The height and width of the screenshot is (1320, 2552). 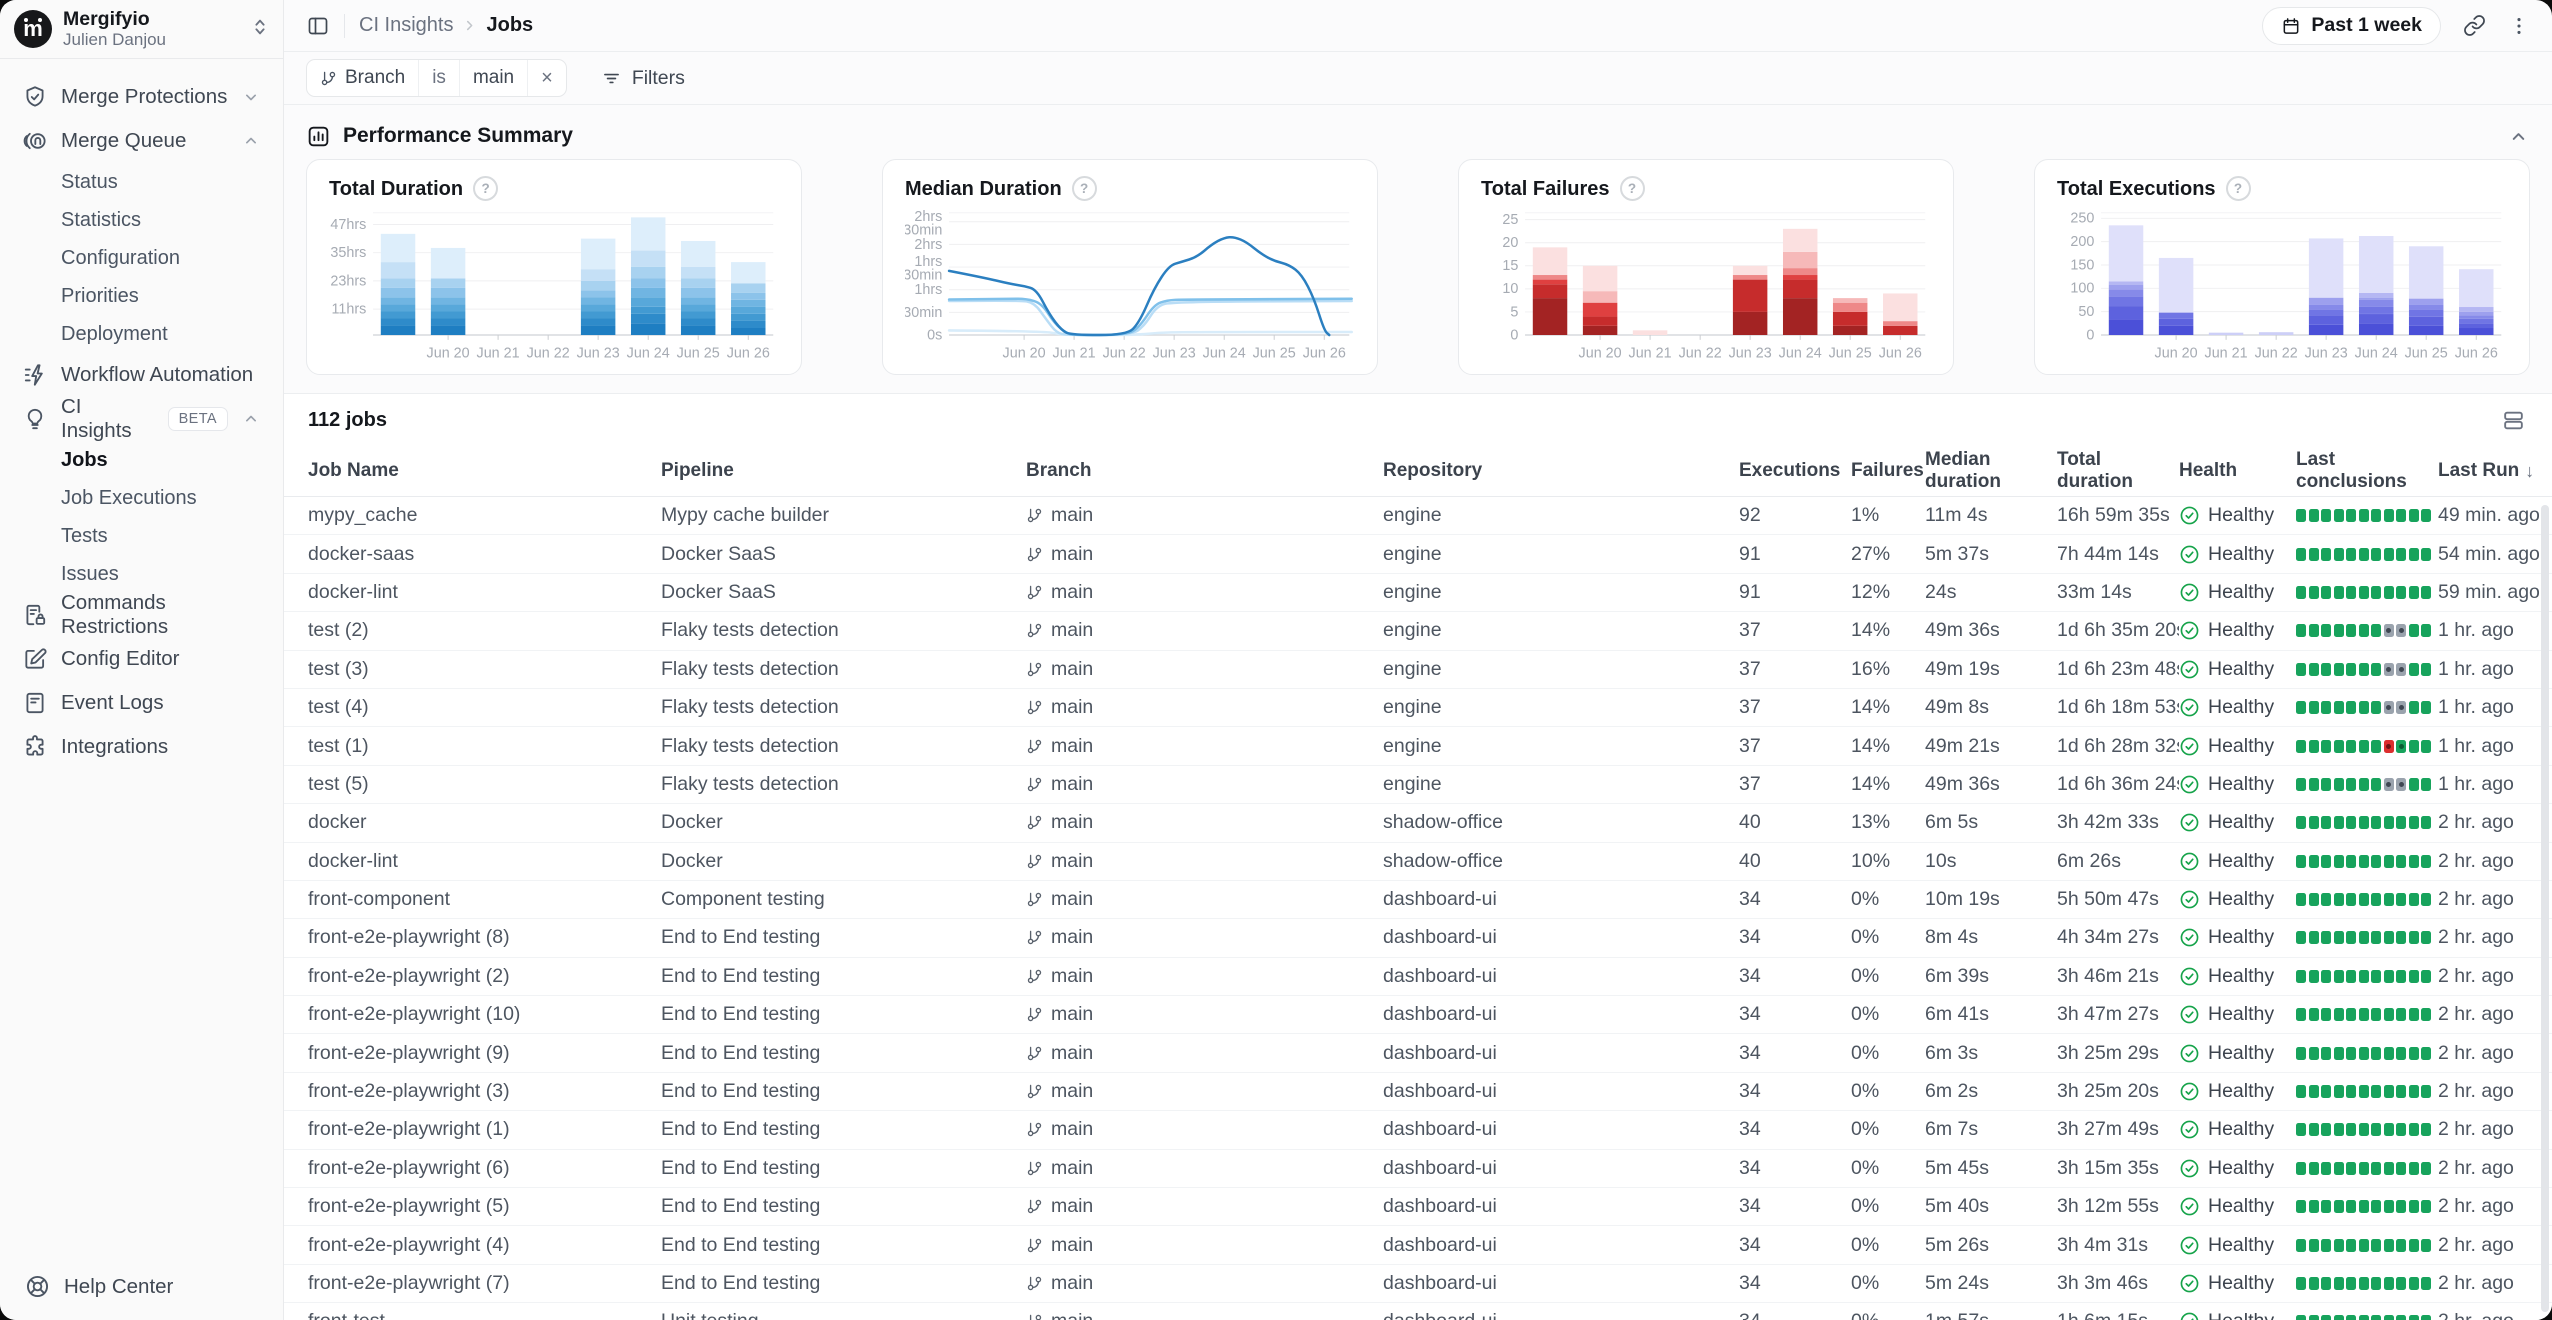 I want to click on job-name-cell: test (4), so click(x=338, y=707).